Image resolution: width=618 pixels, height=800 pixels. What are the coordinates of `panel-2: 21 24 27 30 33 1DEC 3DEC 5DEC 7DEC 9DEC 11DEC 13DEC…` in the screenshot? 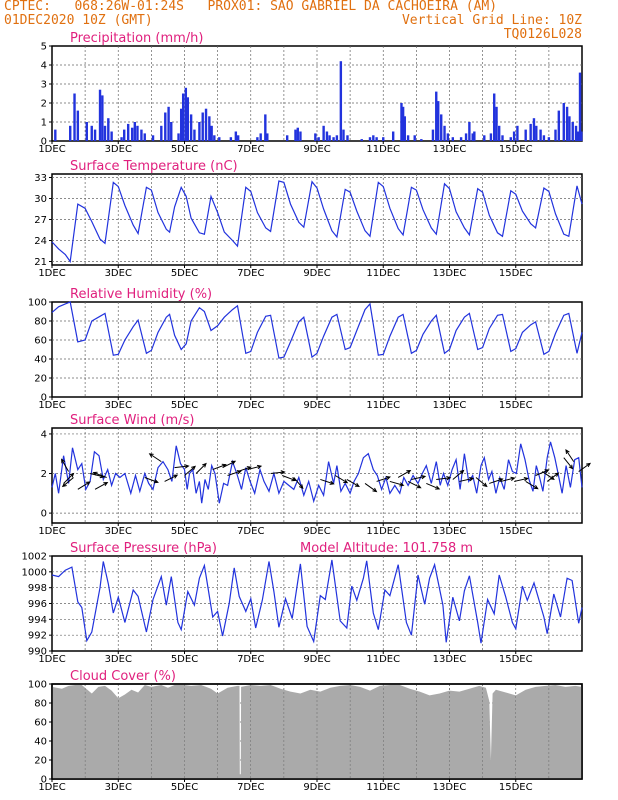 It's located at (308, 219).